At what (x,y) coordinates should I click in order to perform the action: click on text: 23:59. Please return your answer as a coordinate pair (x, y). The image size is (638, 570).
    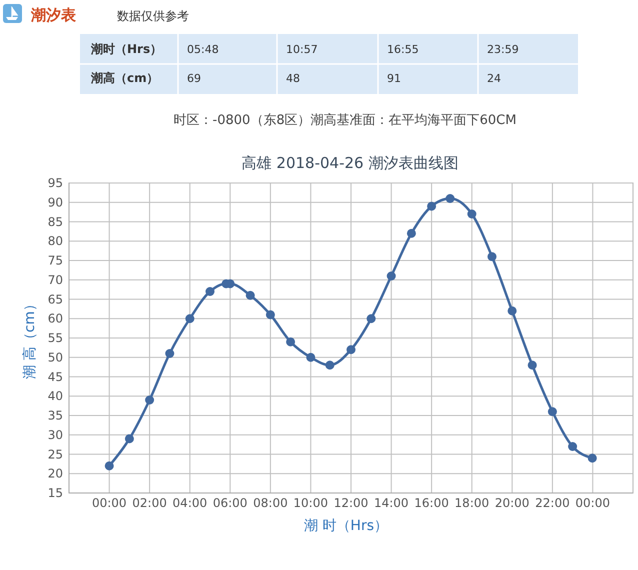
    Looking at the image, I should click on (503, 49).